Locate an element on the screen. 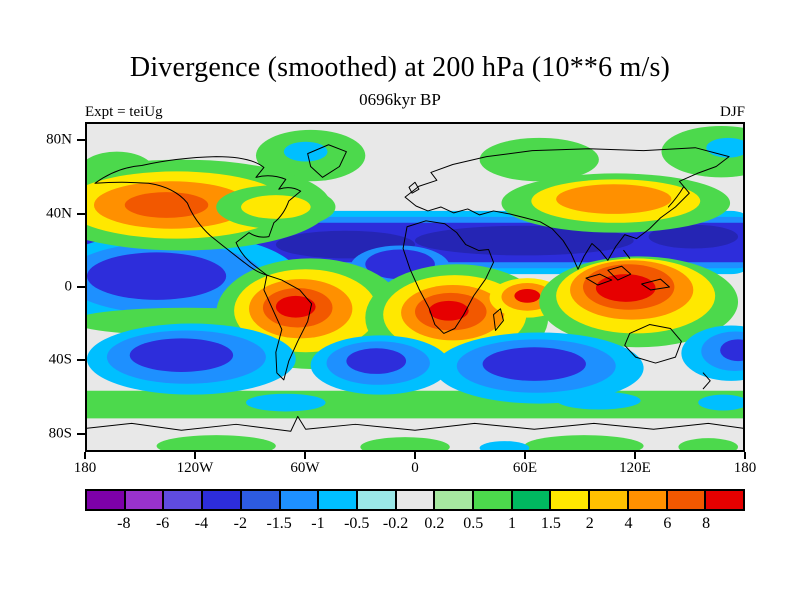 The height and width of the screenshot is (600, 800). colorbar-label: 2 is located at coordinates (589, 523).